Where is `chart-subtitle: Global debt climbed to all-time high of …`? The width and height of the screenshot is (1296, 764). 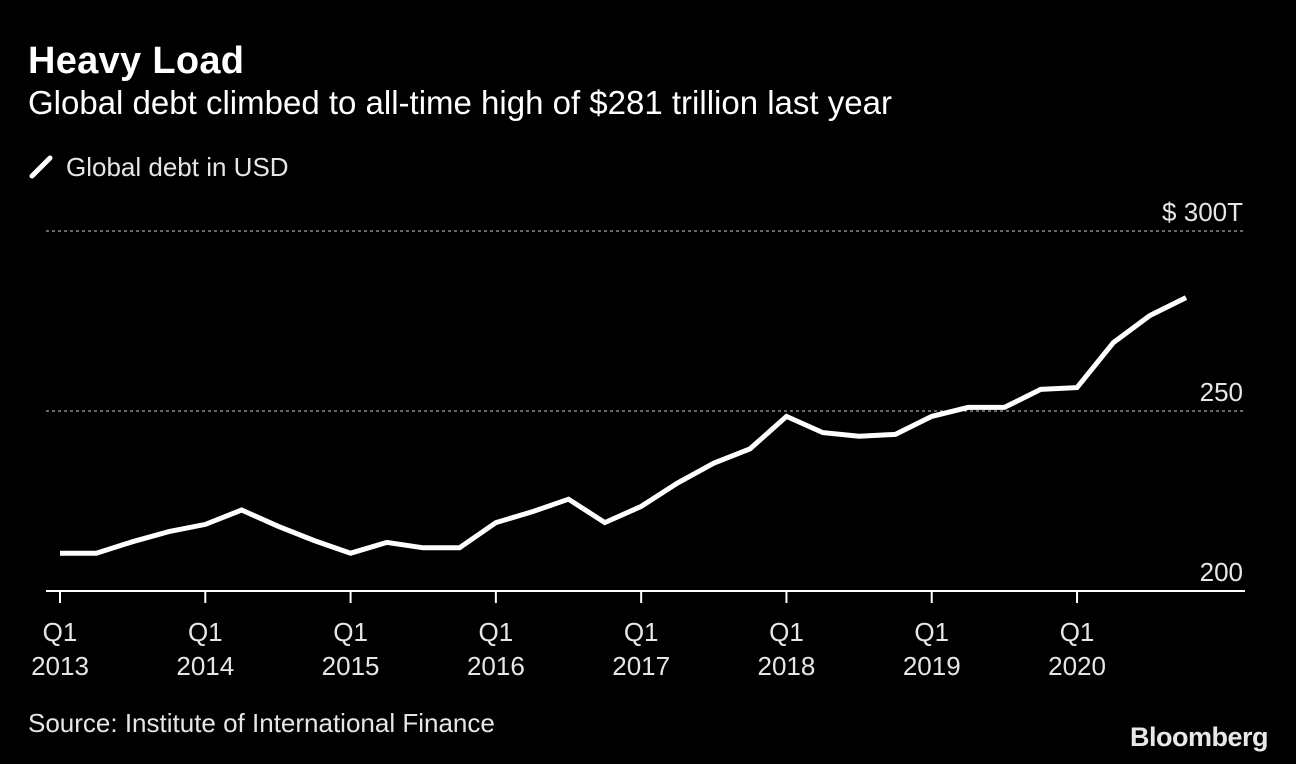
chart-subtitle: Global debt climbed to all-time high of … is located at coordinates (460, 102).